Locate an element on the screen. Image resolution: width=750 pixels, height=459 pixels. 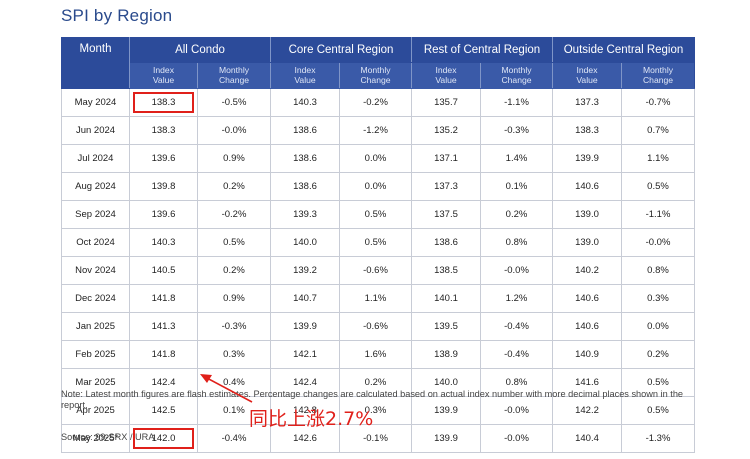
annotation-text: 同比上涨2.7% is located at coordinates (311, 417).